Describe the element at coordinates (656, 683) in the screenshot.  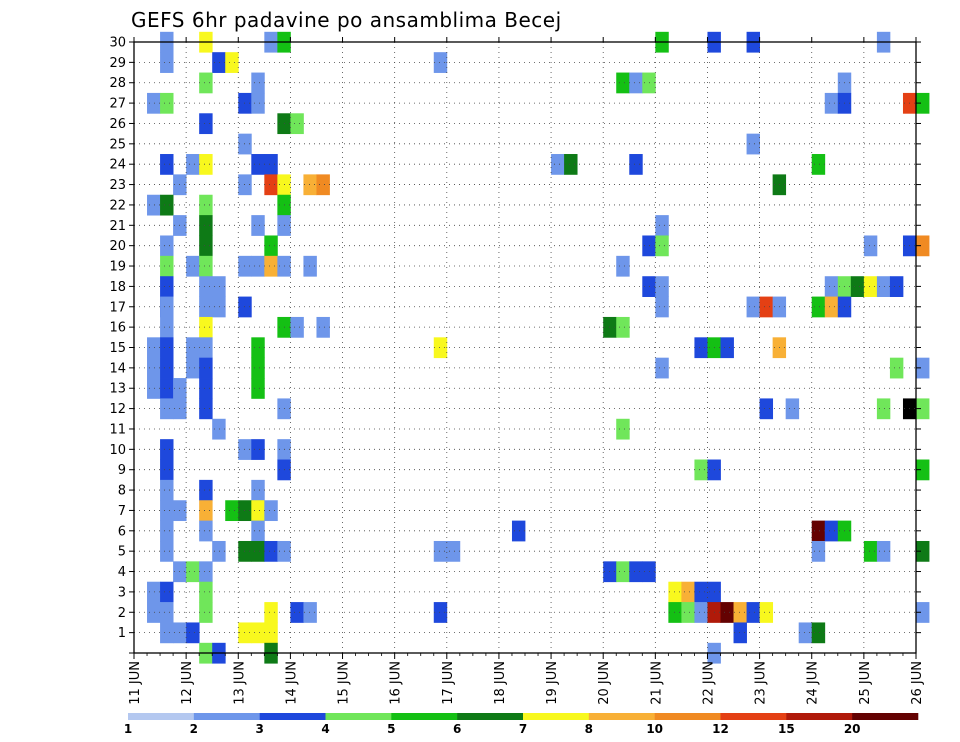
I see `x-tick-label: 21 JUN` at that location.